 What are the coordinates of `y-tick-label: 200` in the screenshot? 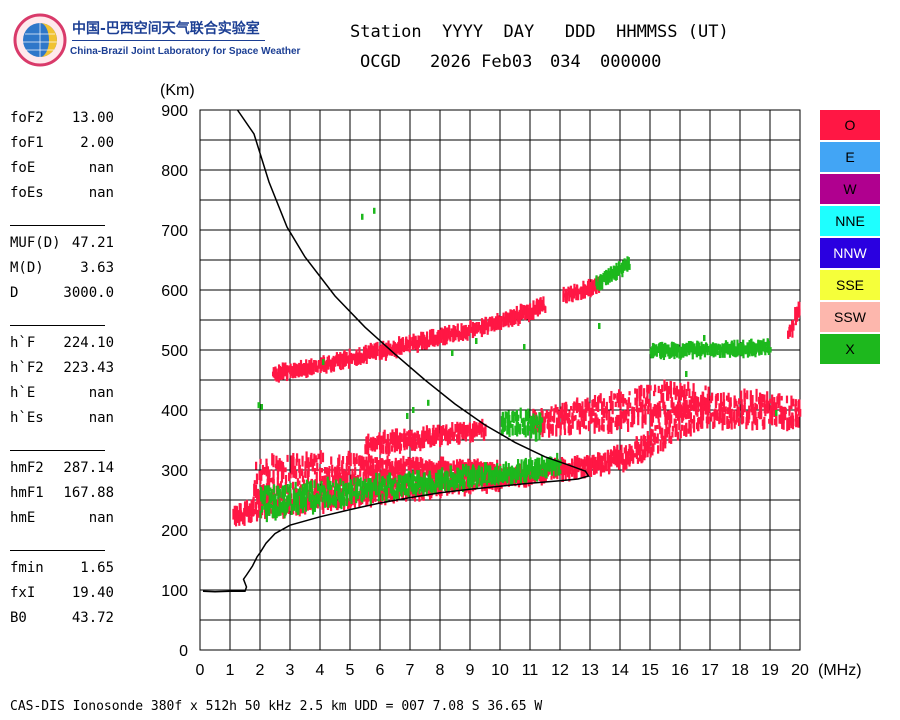 It's located at (174, 531).